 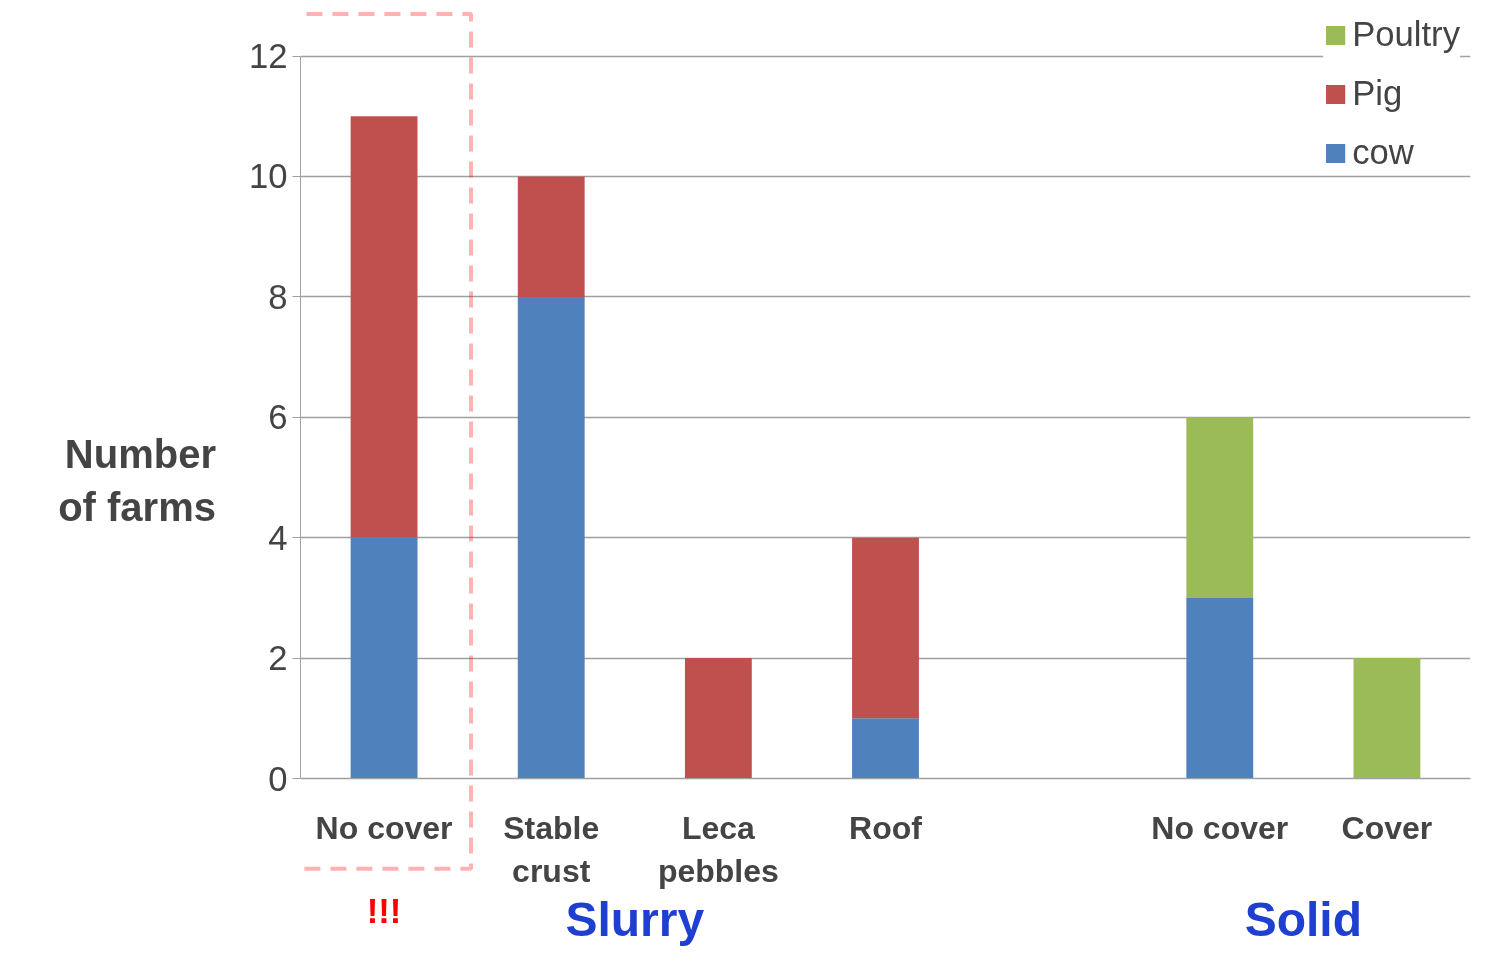 I want to click on legend-label: Poultry, so click(x=1406, y=34).